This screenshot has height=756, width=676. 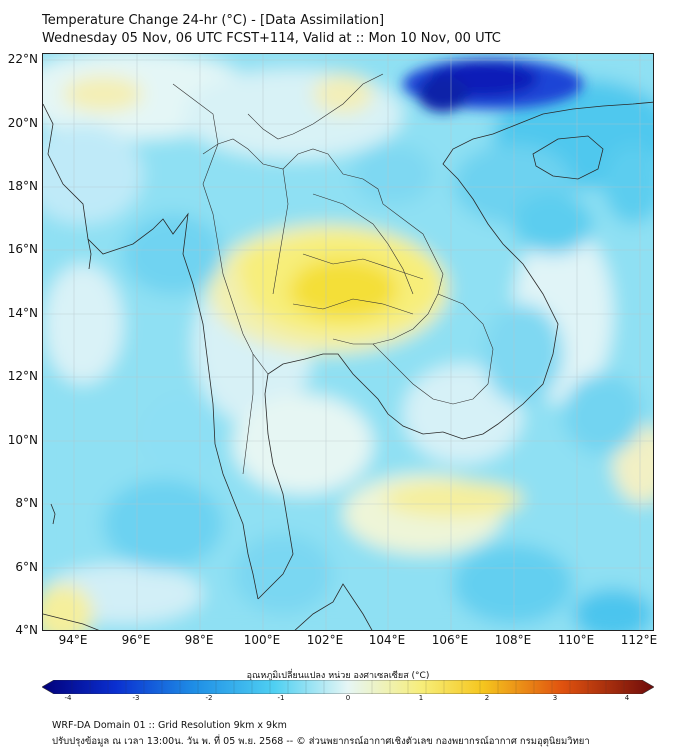 I want to click on lat-label: 16°N, so click(x=22, y=249).